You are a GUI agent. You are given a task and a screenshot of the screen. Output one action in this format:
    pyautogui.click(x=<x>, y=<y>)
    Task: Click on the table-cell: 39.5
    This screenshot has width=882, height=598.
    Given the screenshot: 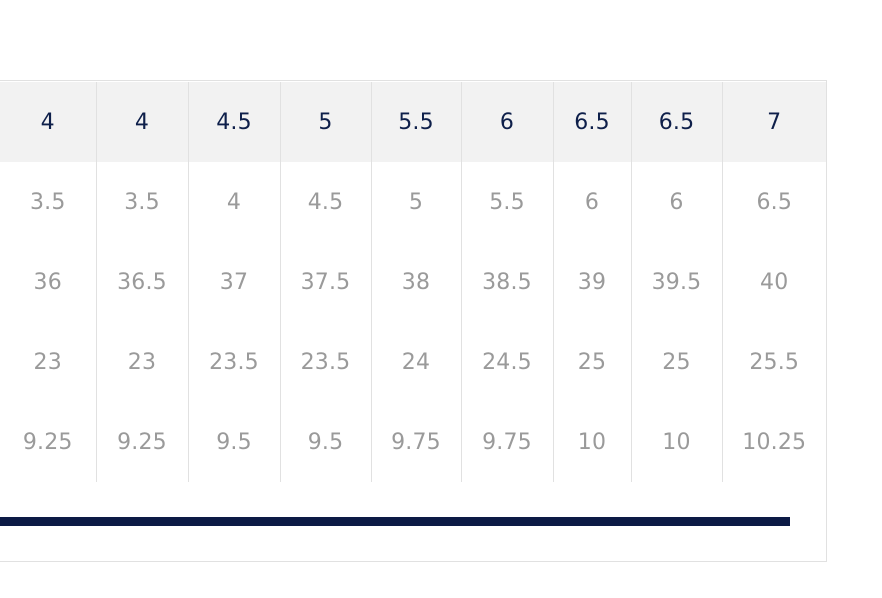 What is the action you would take?
    pyautogui.click(x=677, y=282)
    